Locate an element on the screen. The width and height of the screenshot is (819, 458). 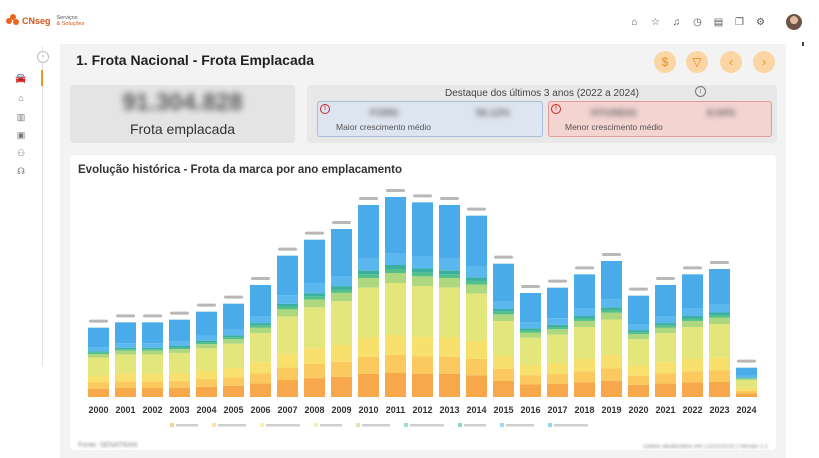
bell-icon: ♫ is located at coordinates (676, 22).